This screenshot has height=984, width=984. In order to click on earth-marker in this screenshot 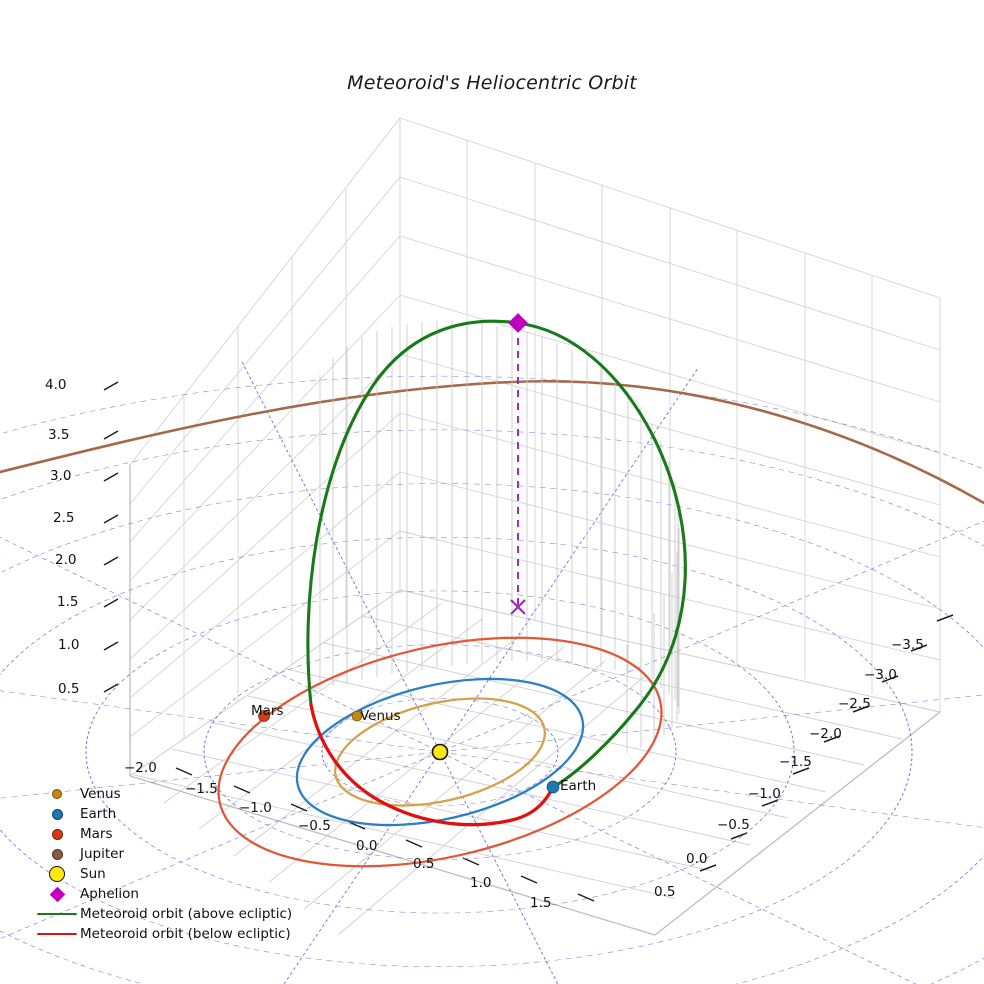, I will do `click(553, 787)`.